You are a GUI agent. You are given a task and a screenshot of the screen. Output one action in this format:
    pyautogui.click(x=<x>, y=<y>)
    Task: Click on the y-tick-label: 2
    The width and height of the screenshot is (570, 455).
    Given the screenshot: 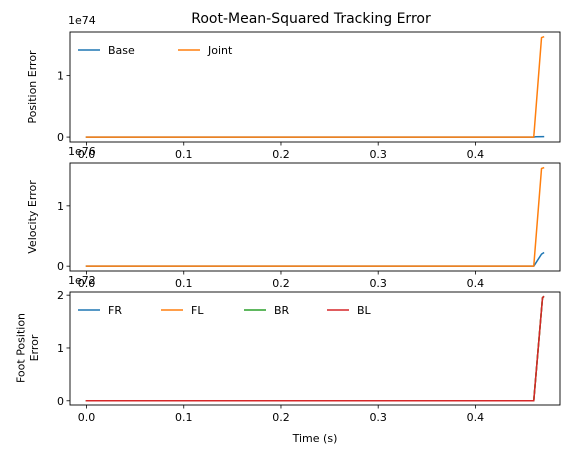 What is the action you would take?
    pyautogui.click(x=60, y=295)
    